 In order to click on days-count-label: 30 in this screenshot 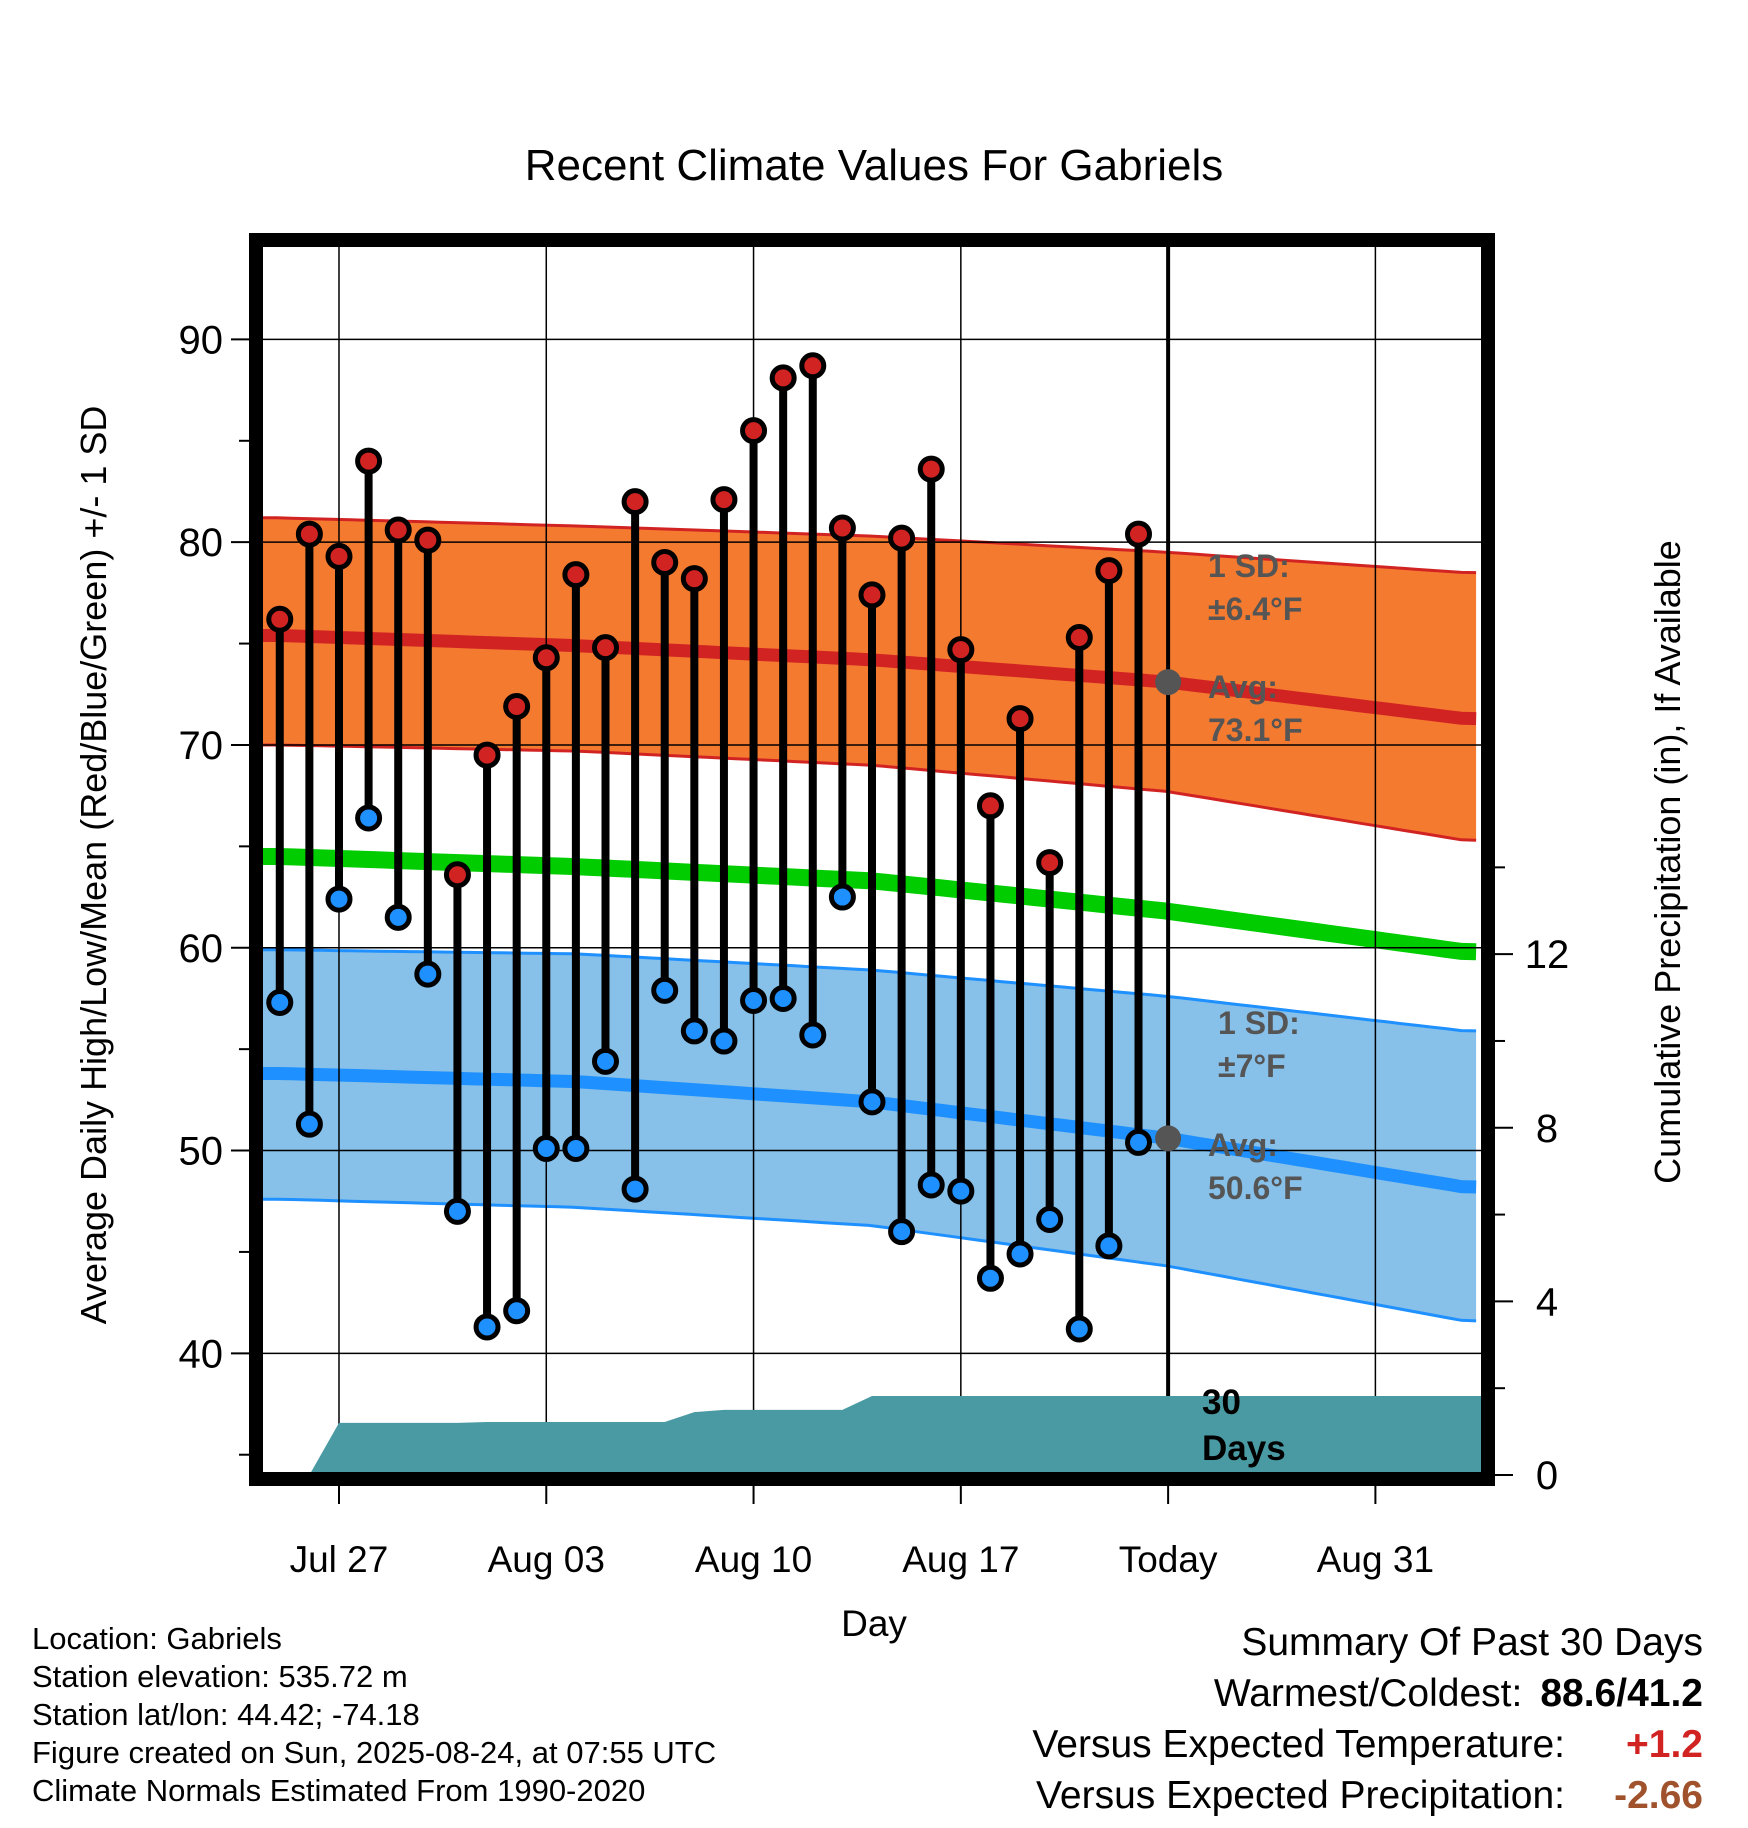, I will do `click(1221, 1402)`.